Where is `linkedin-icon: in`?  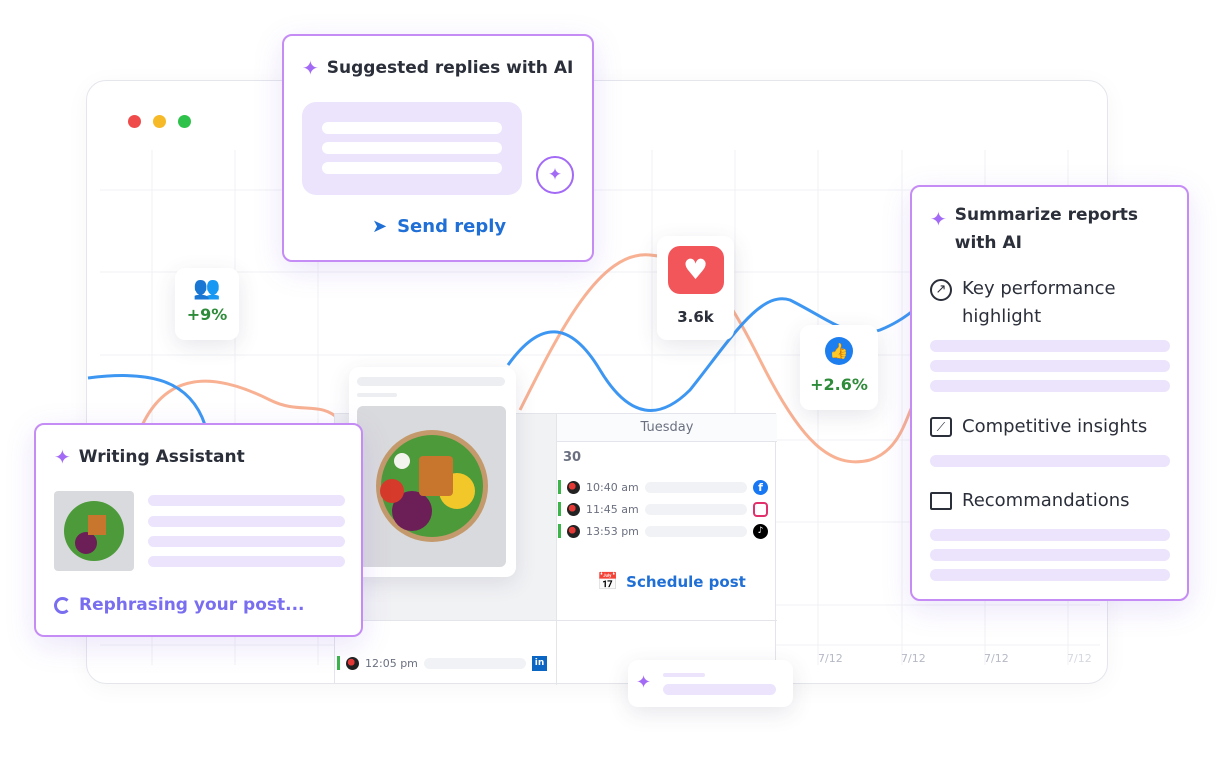
linkedin-icon: in is located at coordinates (539, 663).